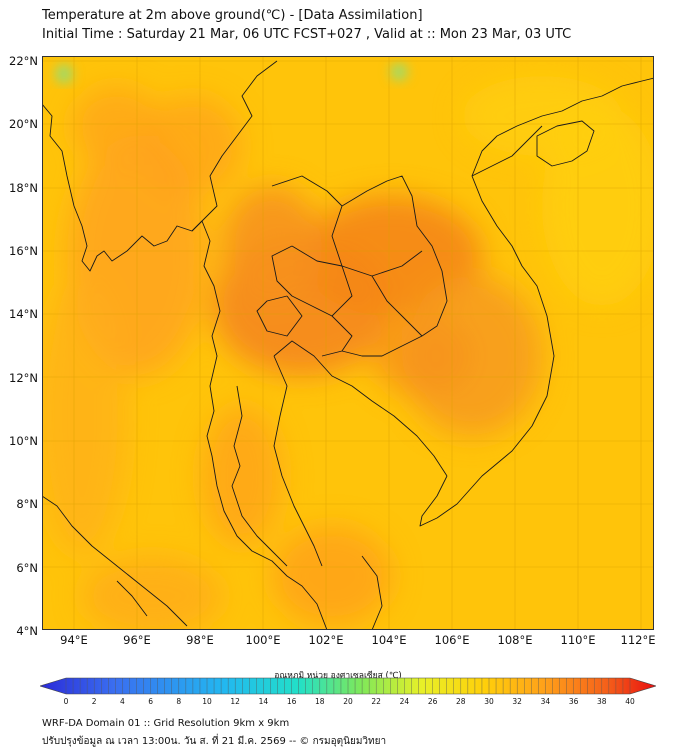 The height and width of the screenshot is (756, 676). What do you see at coordinates (23, 378) in the screenshot?
I see `lat-label-12n: 12°N` at bounding box center [23, 378].